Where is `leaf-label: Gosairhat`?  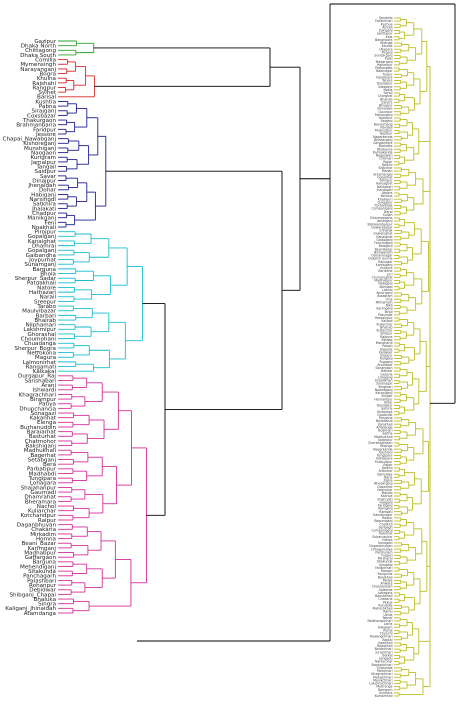
leaf-label: Gosairhat is located at coordinates (385, 487).